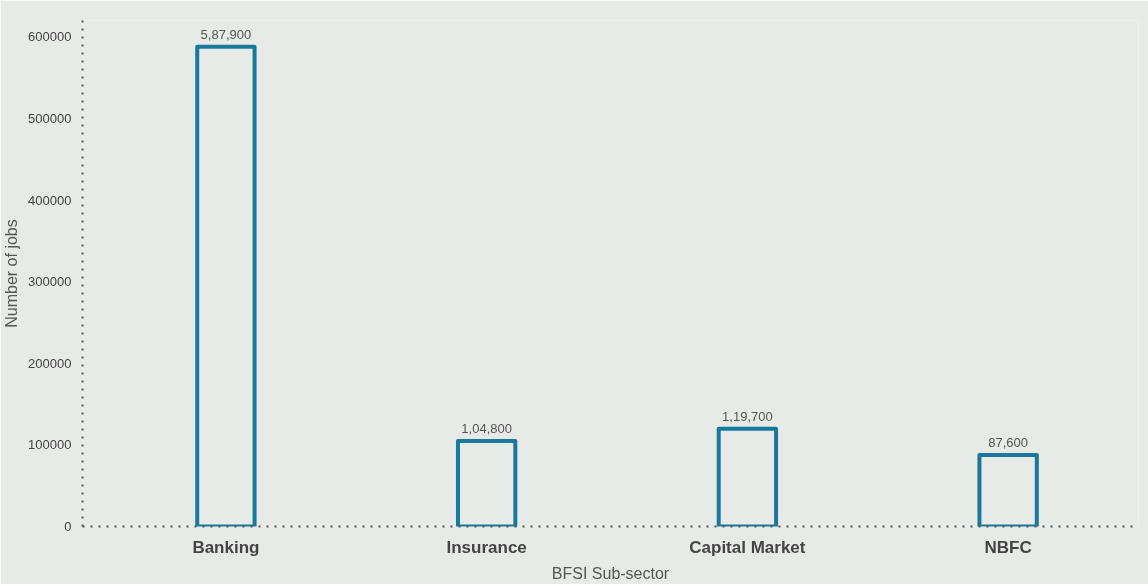 The image size is (1148, 584). I want to click on data-label: 87,600, so click(1008, 443).